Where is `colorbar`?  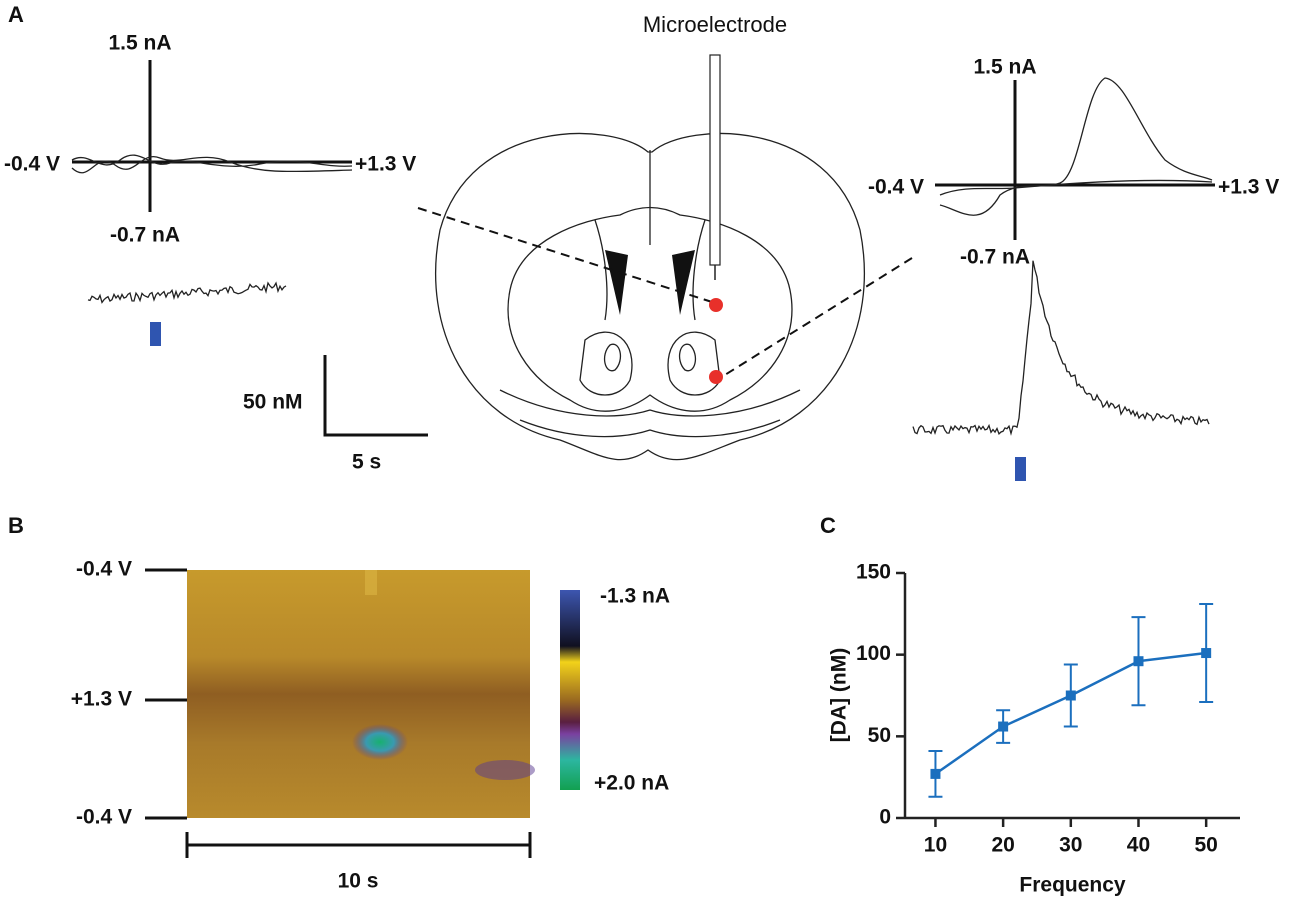
colorbar is located at coordinates (570, 690).